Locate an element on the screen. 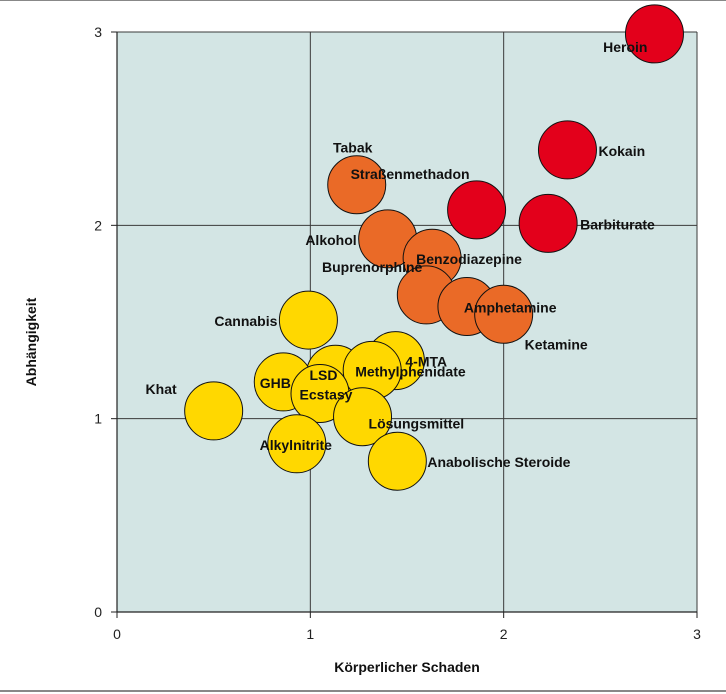  label-lsd: LSD is located at coordinates (323, 375).